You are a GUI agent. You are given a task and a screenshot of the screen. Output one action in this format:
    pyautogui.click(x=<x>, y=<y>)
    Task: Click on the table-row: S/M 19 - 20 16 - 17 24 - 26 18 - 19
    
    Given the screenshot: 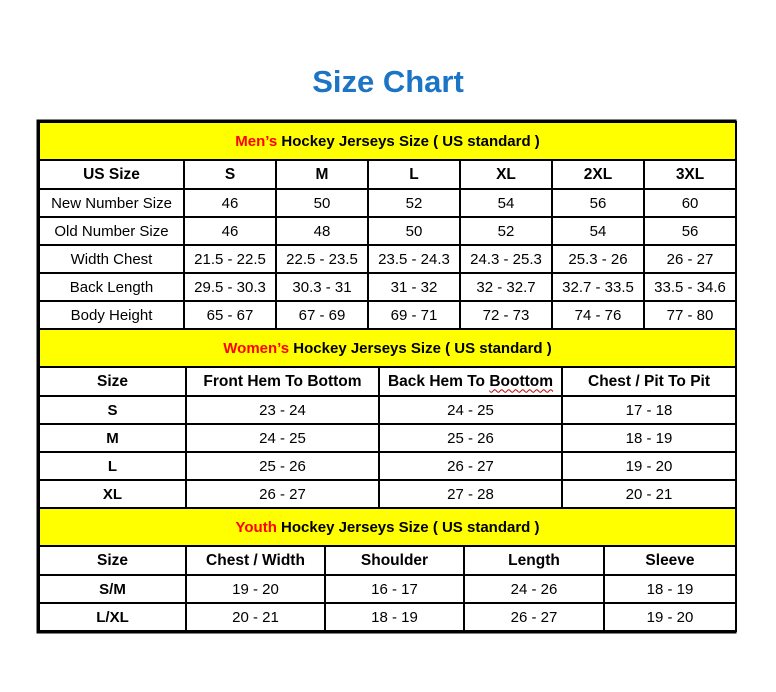 What is the action you would take?
    pyautogui.click(x=387, y=589)
    